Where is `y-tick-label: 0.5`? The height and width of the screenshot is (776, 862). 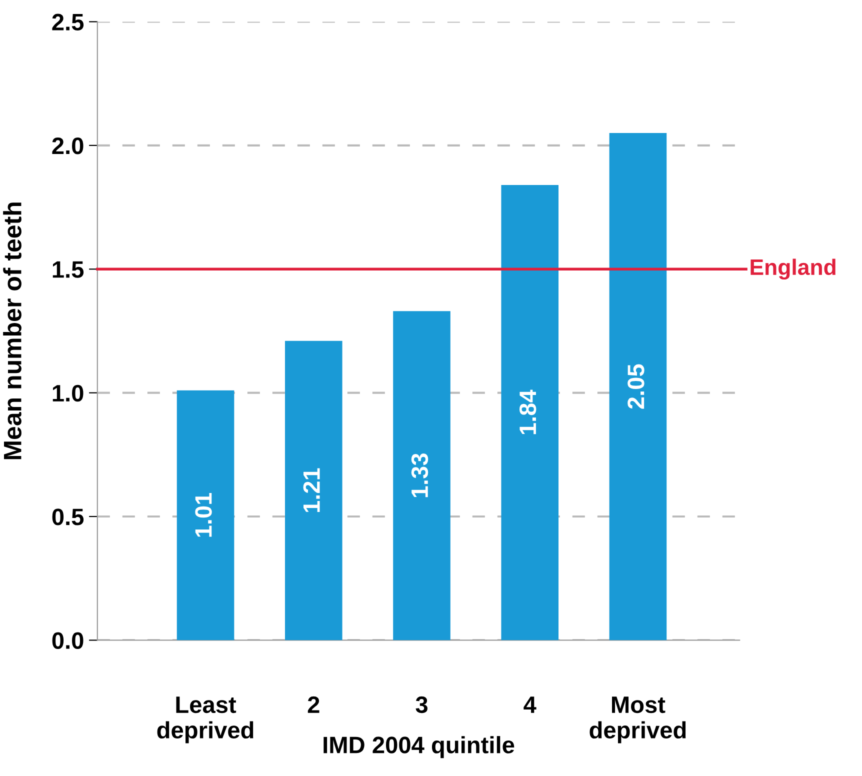
y-tick-label: 0.5 is located at coordinates (68, 517).